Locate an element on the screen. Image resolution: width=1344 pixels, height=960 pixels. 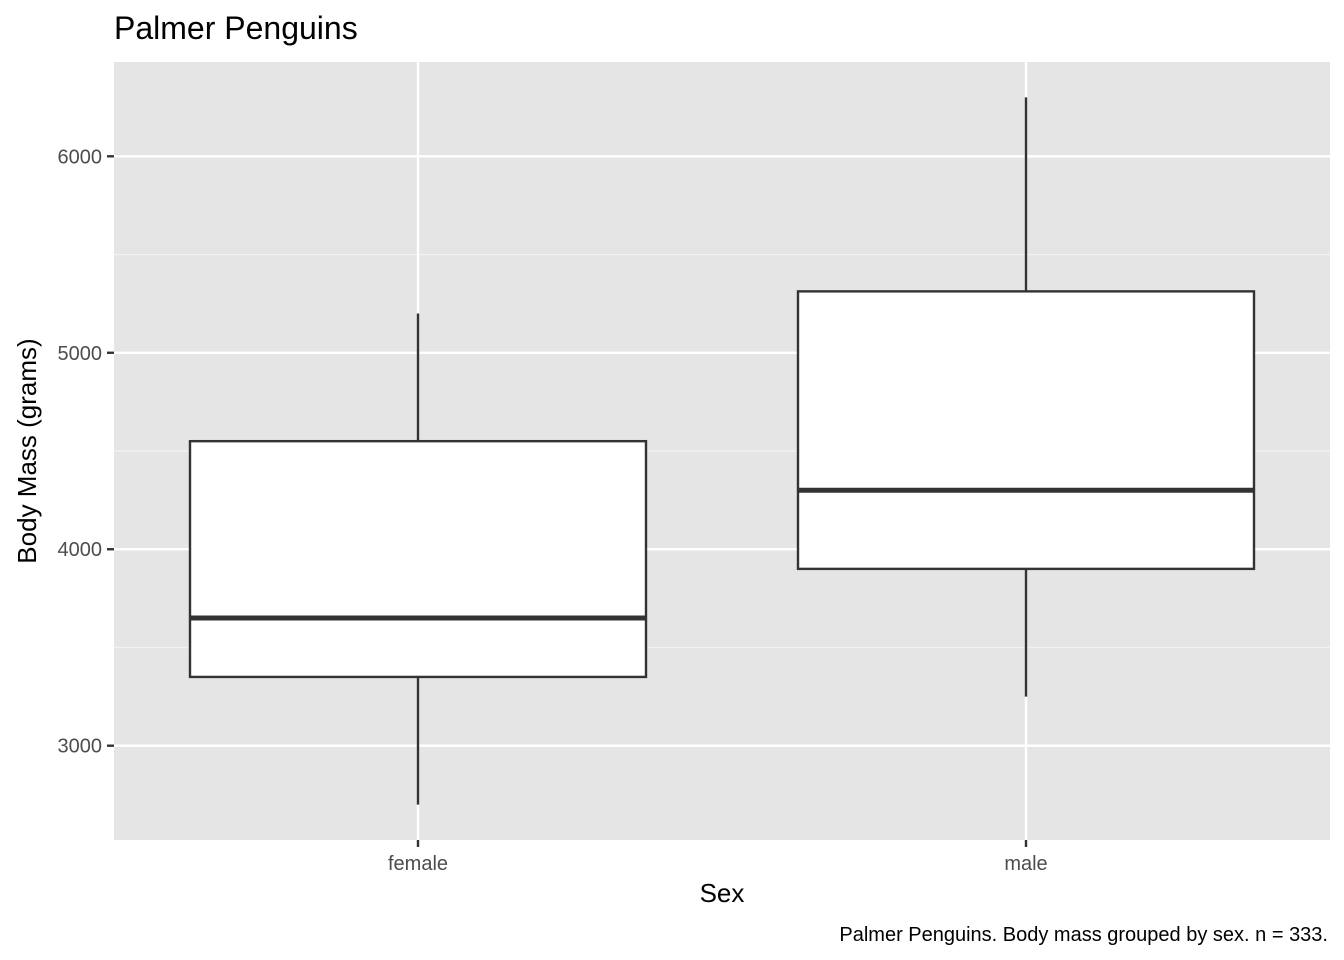
x-tick-label-male: male is located at coordinates (1025, 864).